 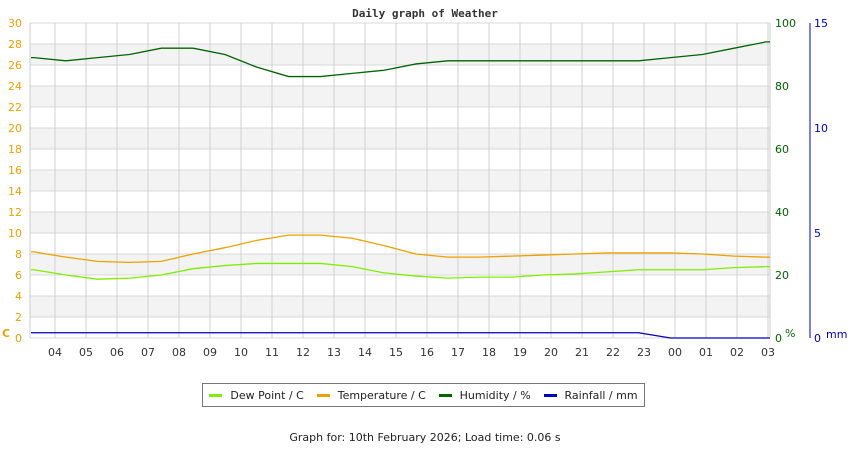 What do you see at coordinates (15, 23) in the screenshot?
I see `y-left-tick: 30` at bounding box center [15, 23].